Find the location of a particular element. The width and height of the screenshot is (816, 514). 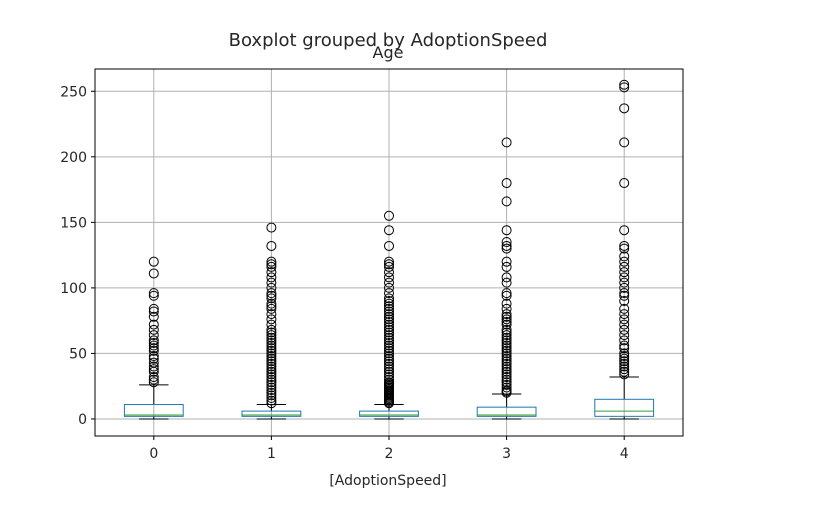

x-tick-label: 2 is located at coordinates (389, 454).